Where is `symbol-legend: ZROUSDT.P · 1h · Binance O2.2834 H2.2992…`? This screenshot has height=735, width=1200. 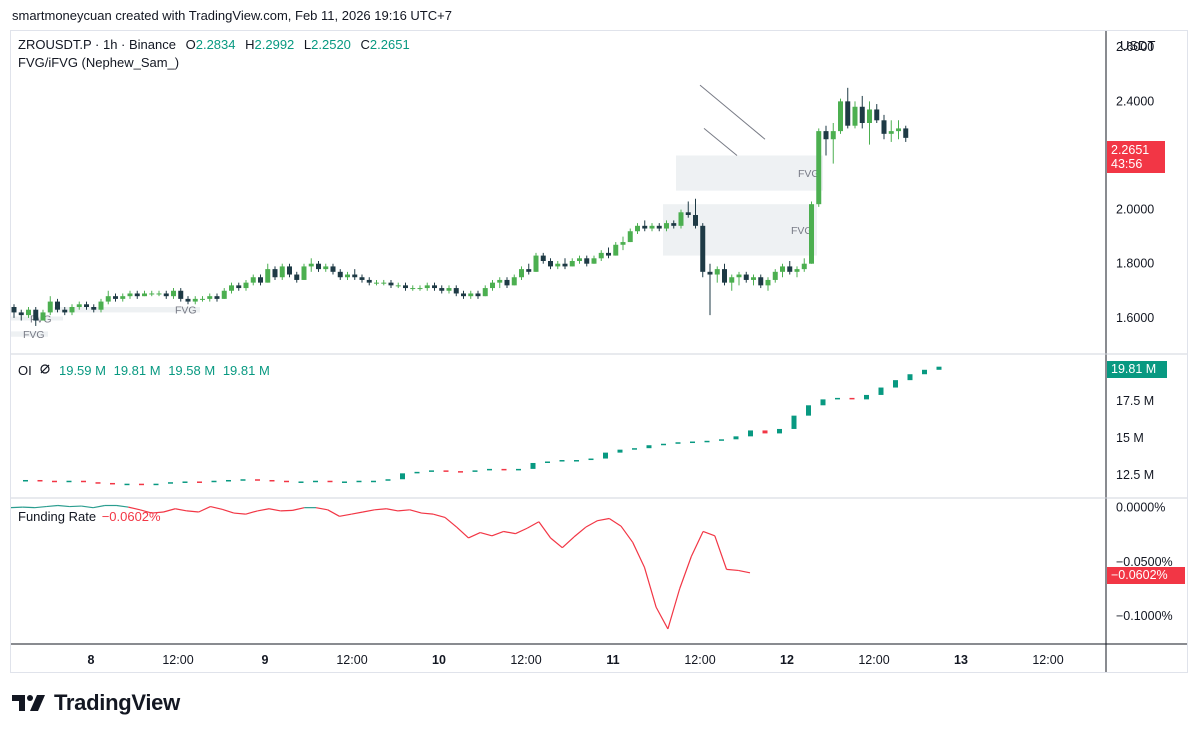 symbol-legend: ZROUSDT.P · 1h · Binance O2.2834 H2.2992… is located at coordinates (214, 44).